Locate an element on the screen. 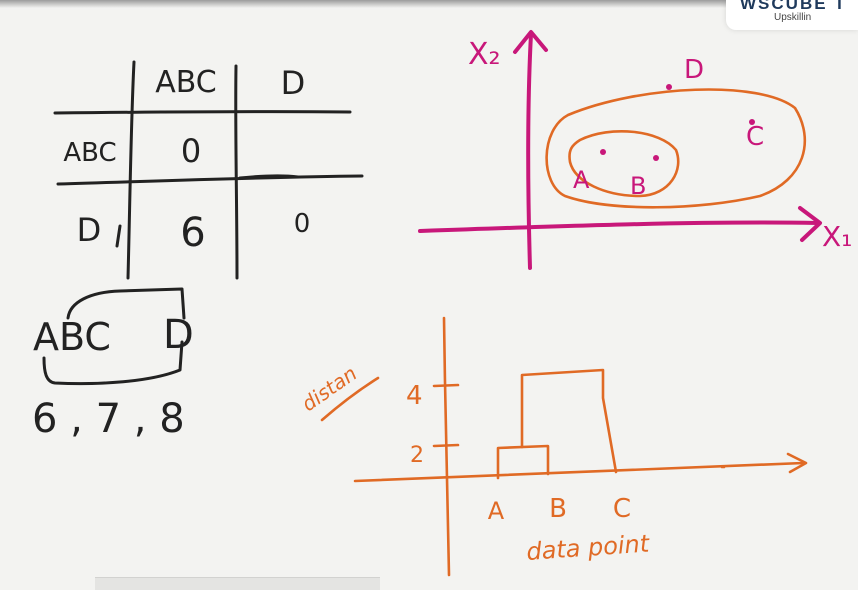 The height and width of the screenshot is (590, 858). point-d-label: D is located at coordinates (694, 70).